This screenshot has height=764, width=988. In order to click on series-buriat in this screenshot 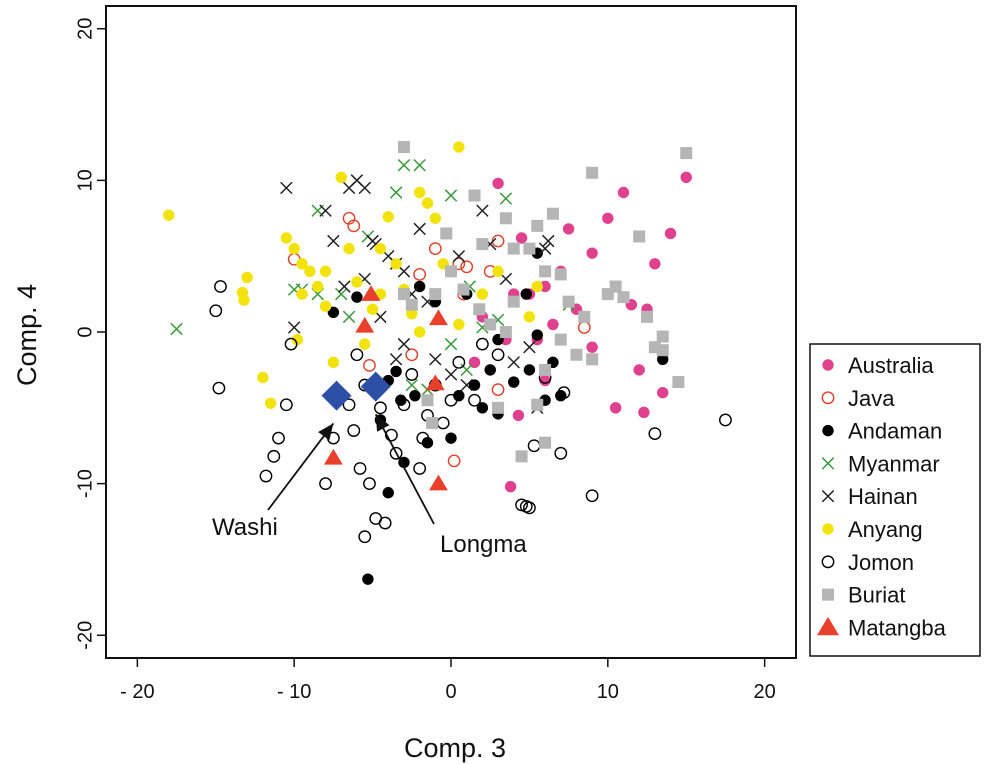, I will do `click(545, 302)`.